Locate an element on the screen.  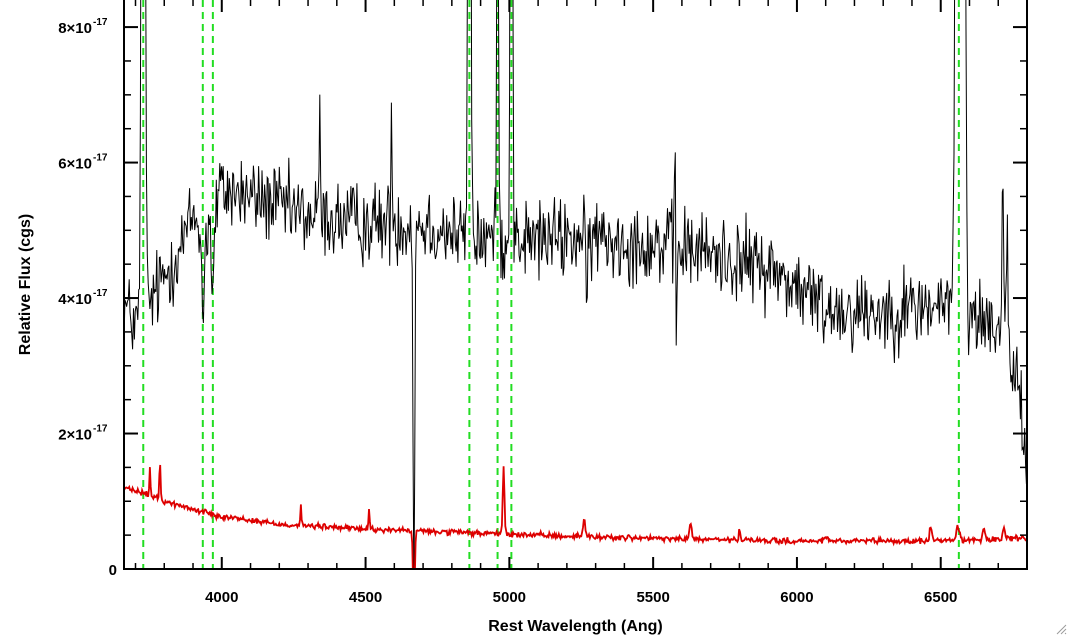
model-line is located at coordinates (575, 516).